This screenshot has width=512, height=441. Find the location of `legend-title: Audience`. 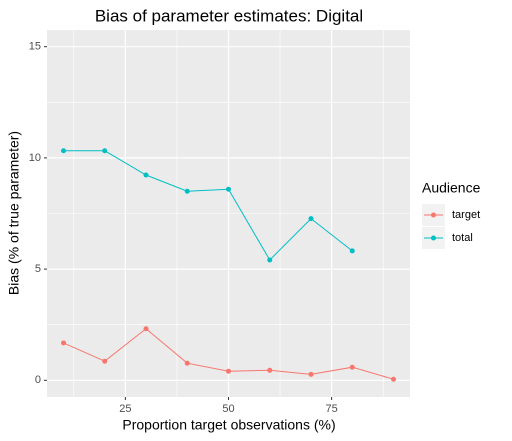

legend-title: Audience is located at coordinates (451, 188).